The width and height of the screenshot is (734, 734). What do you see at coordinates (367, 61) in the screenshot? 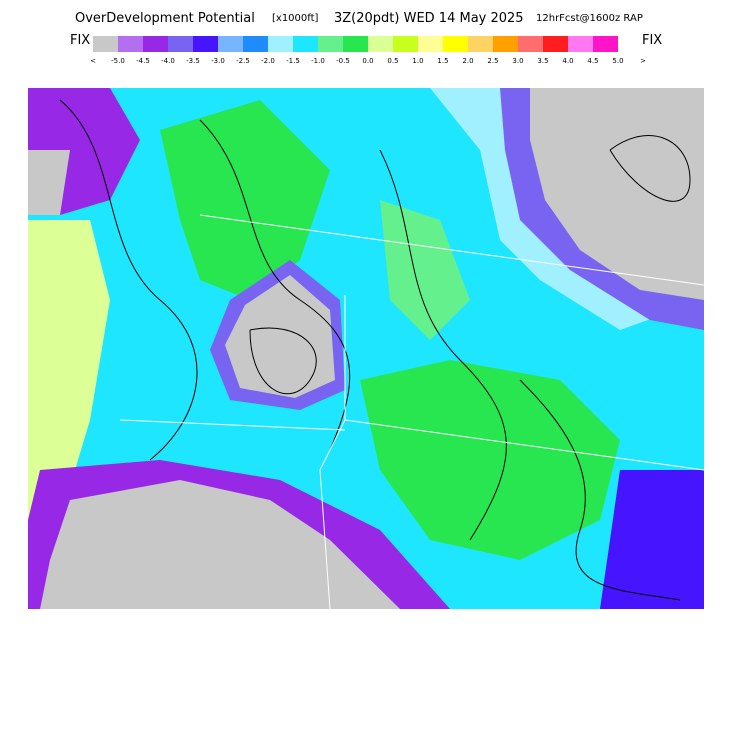
I see `legend-label: 0.0` at bounding box center [367, 61].